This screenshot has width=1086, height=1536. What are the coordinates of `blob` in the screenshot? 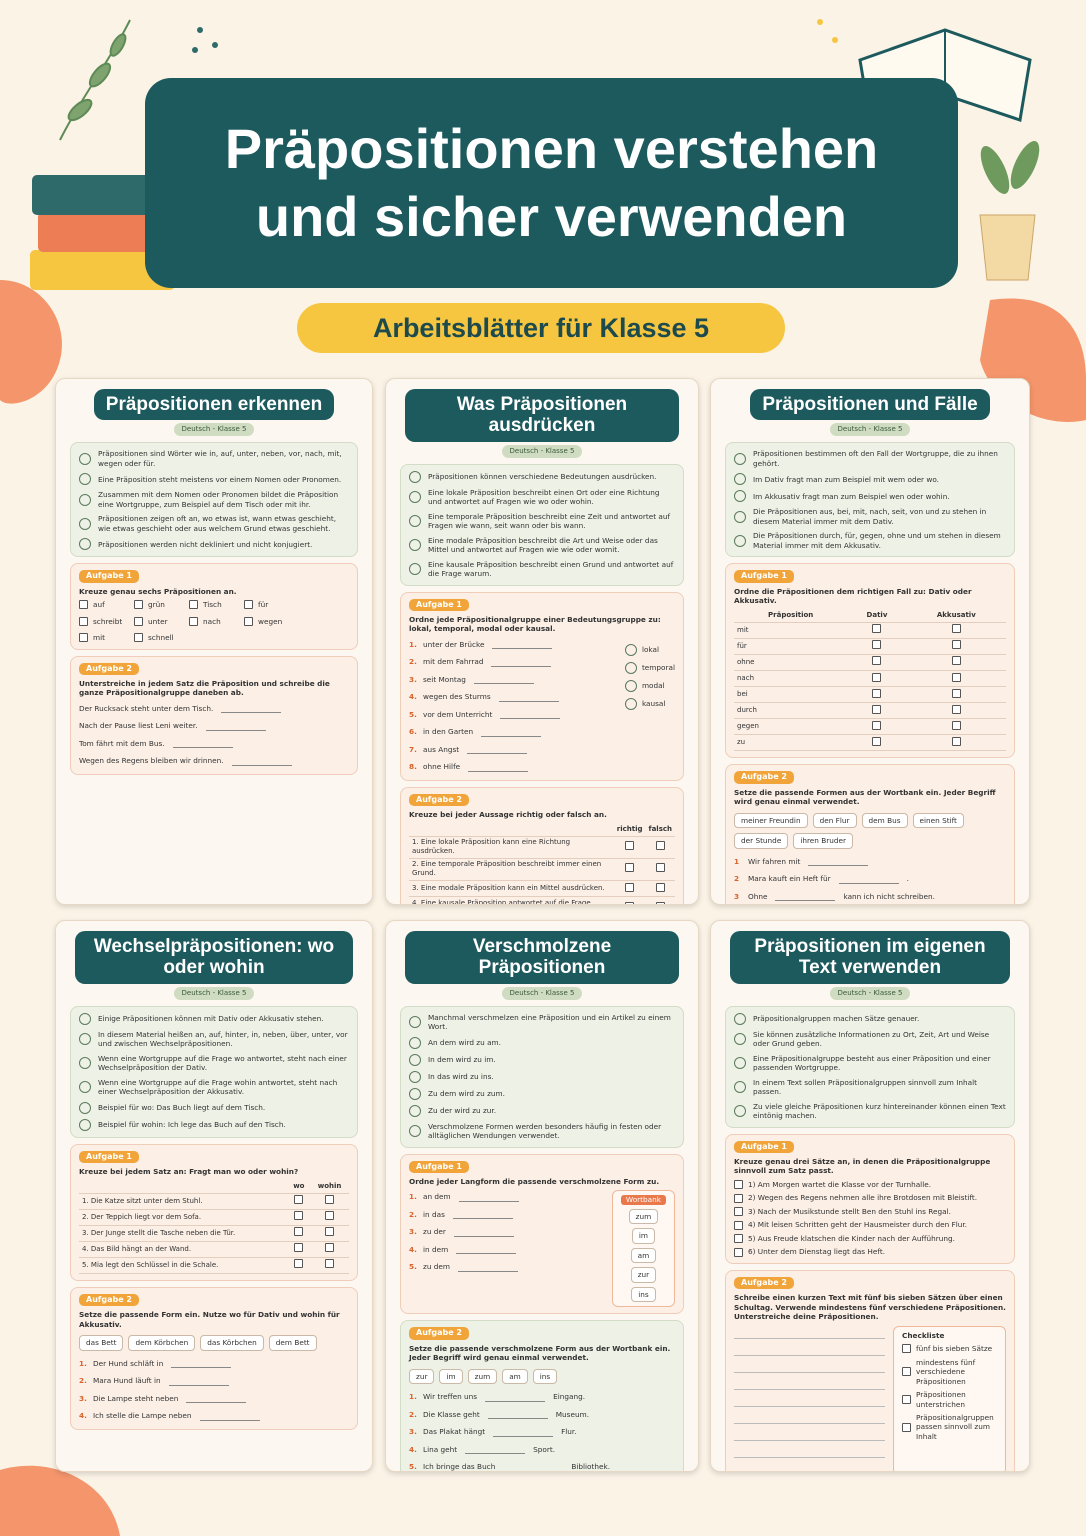 It's located at (60, 1500).